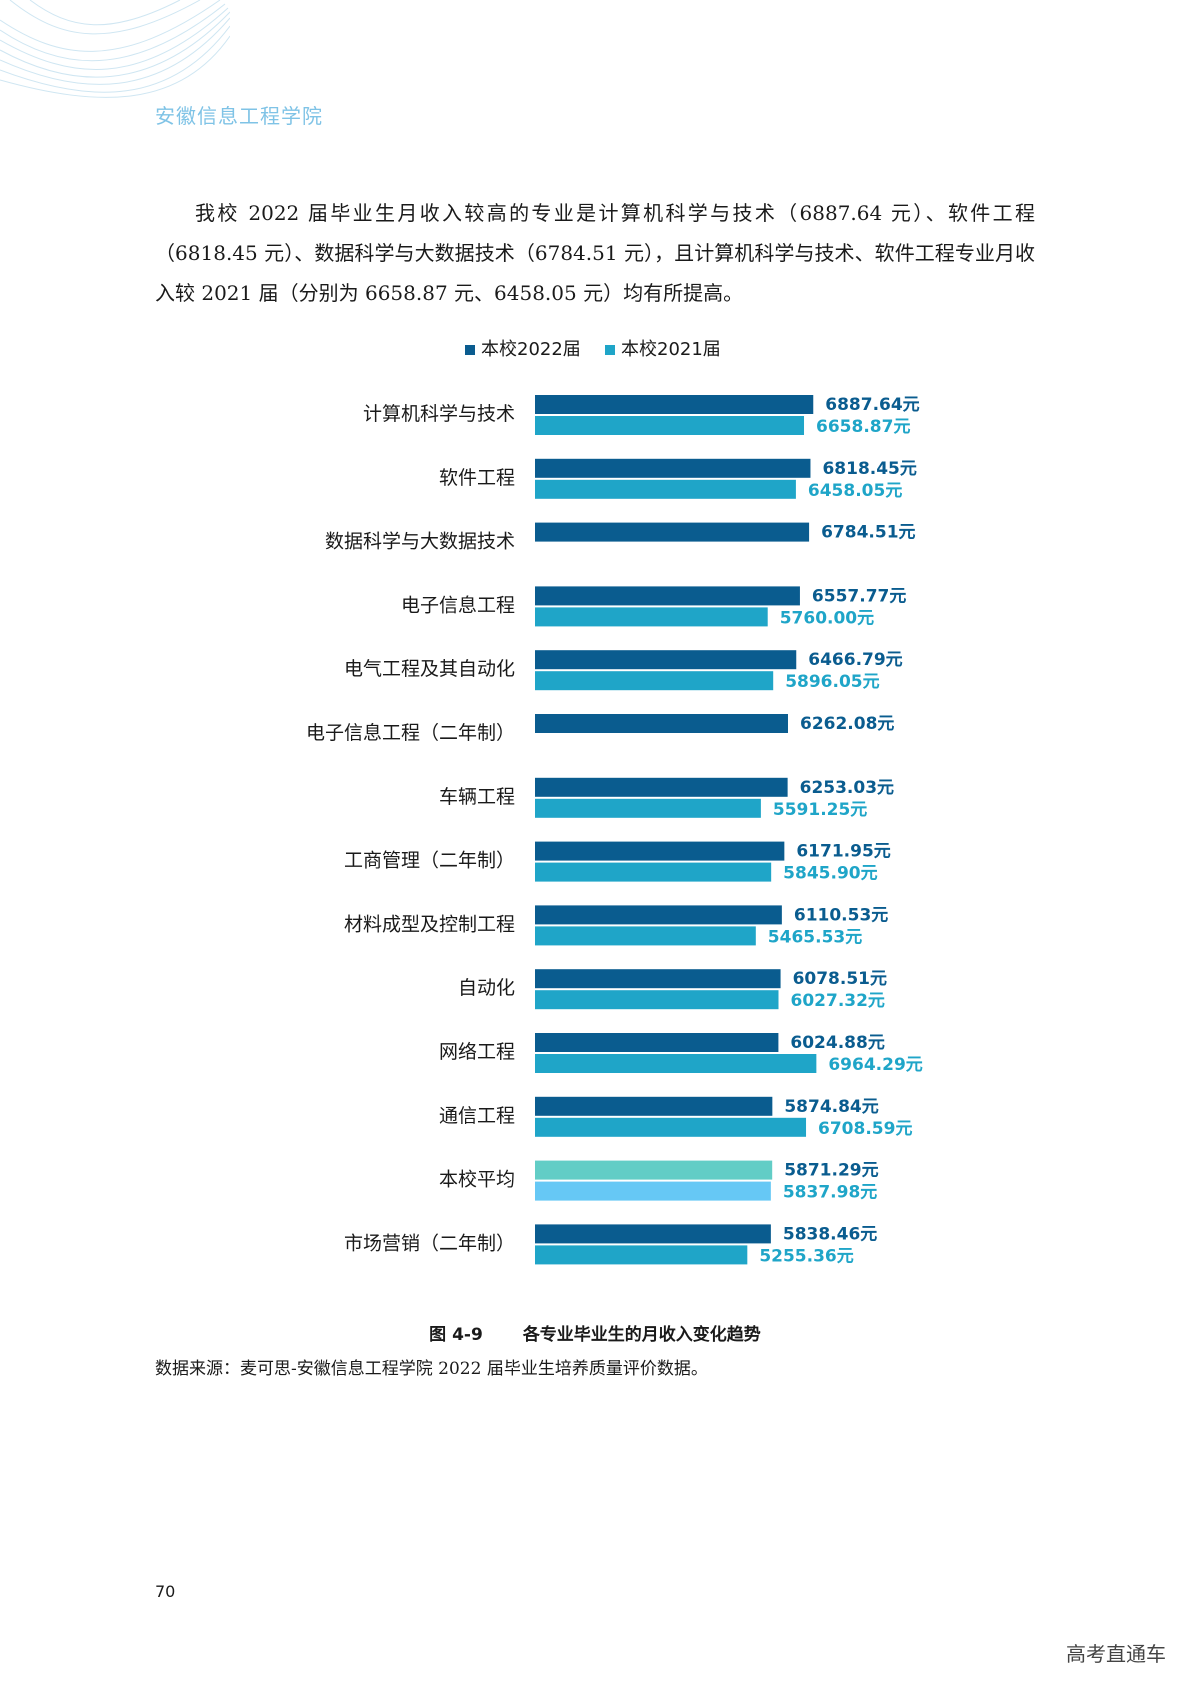  What do you see at coordinates (239, 116) in the screenshot?
I see `header-school-name: 安徽信息工程学院` at bounding box center [239, 116].